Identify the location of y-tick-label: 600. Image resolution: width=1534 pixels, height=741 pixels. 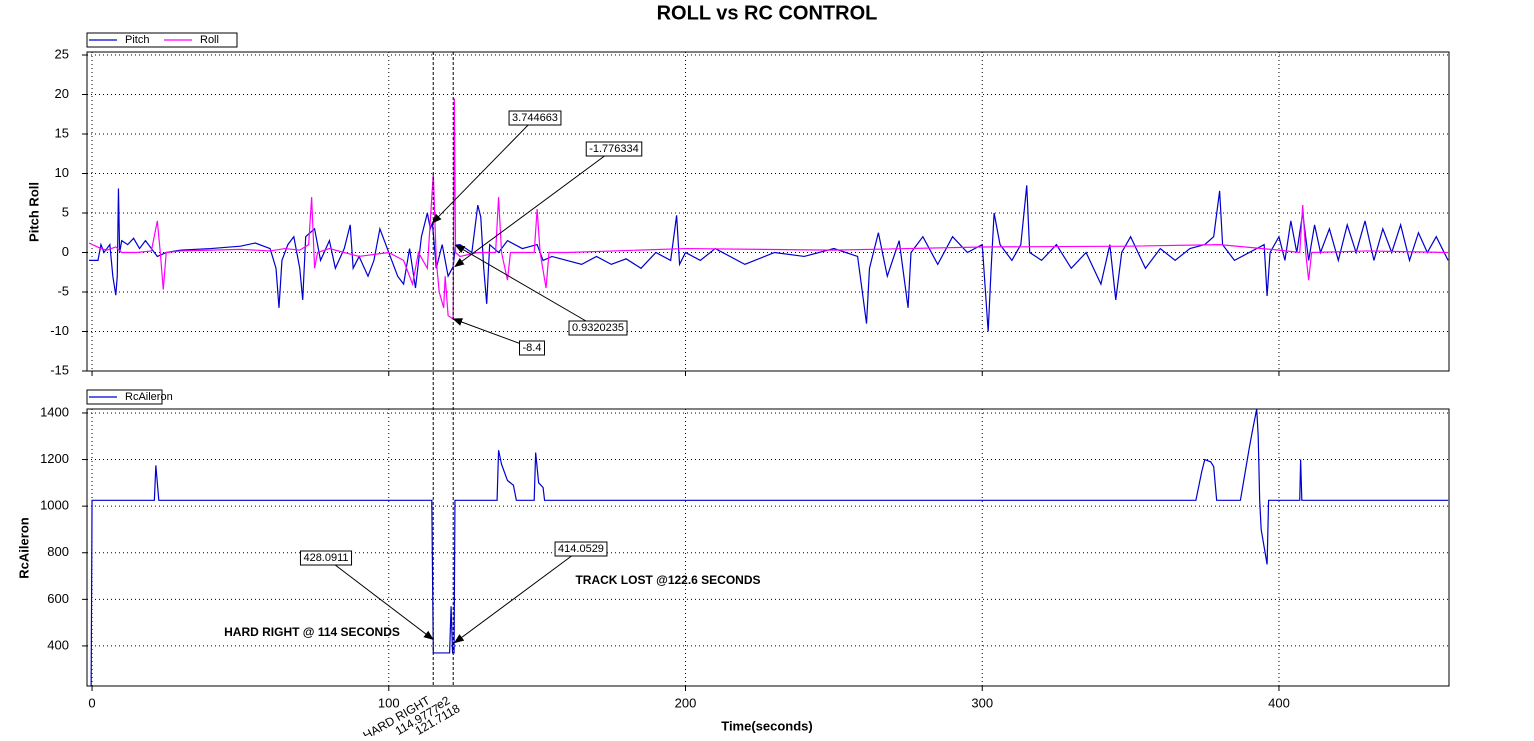
(58, 598).